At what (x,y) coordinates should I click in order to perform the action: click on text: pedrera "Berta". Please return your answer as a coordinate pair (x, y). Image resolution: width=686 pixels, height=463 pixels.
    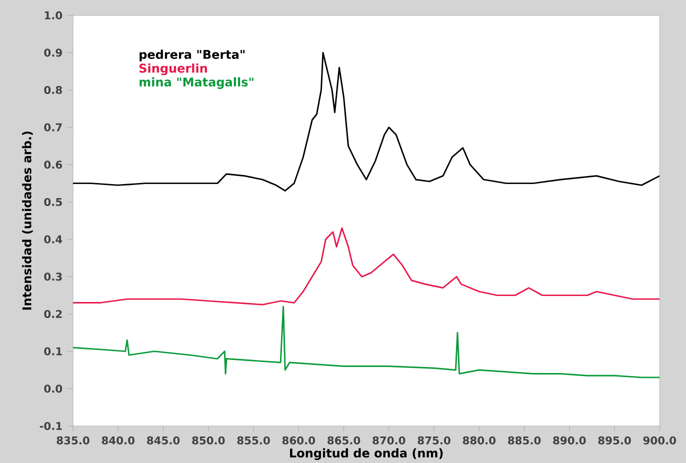
    Looking at the image, I should click on (192, 56).